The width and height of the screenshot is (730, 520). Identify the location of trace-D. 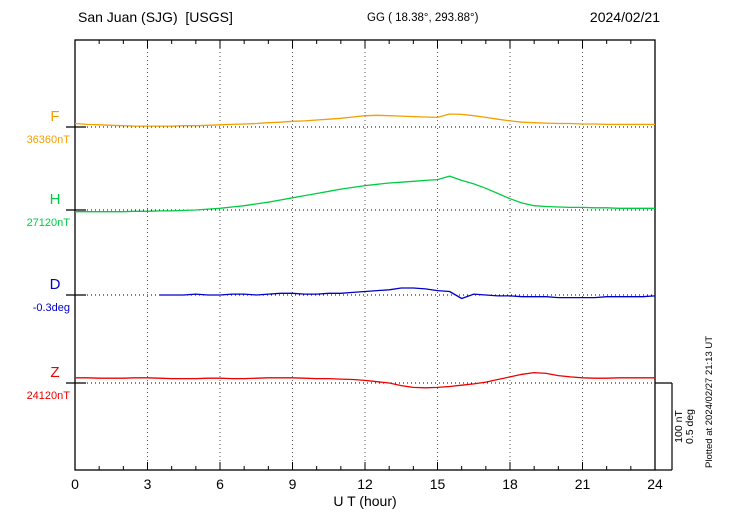
(407, 293).